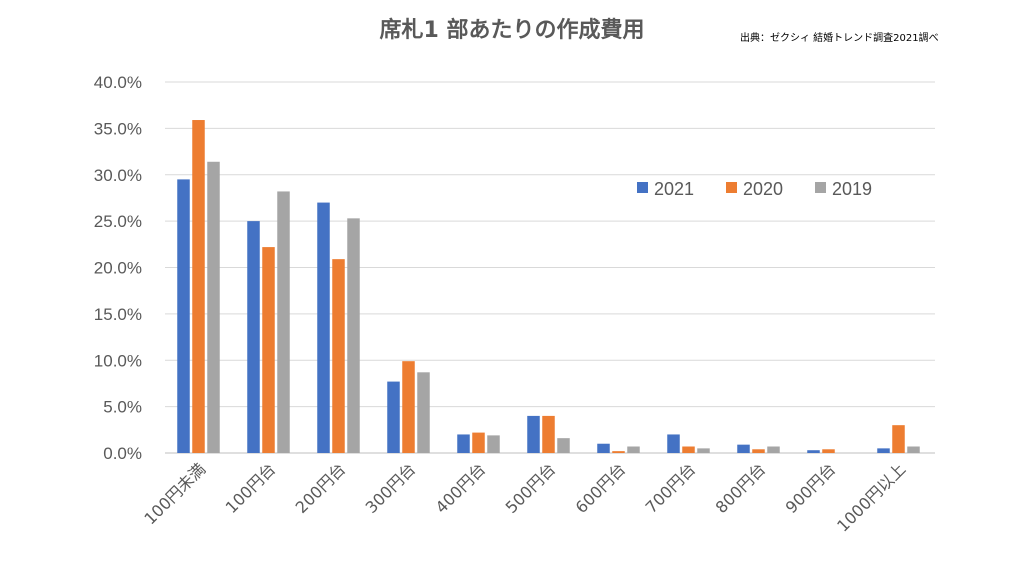  What do you see at coordinates (251, 488) in the screenshot?
I see `x-tick-label: 100円台` at bounding box center [251, 488].